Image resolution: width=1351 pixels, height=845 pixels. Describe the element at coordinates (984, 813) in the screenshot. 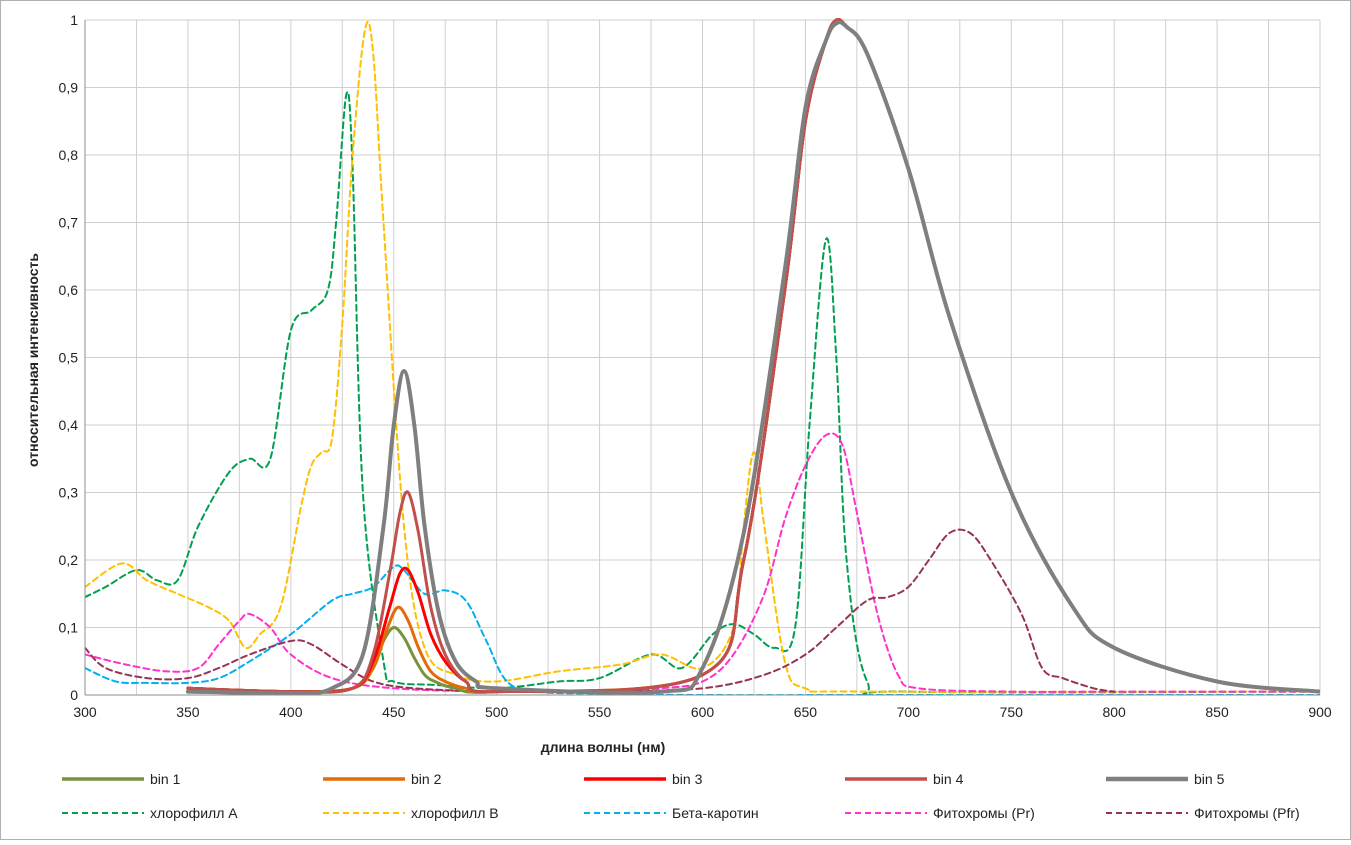

I see `legend-label-9: Фитохромы (Pr)` at that location.